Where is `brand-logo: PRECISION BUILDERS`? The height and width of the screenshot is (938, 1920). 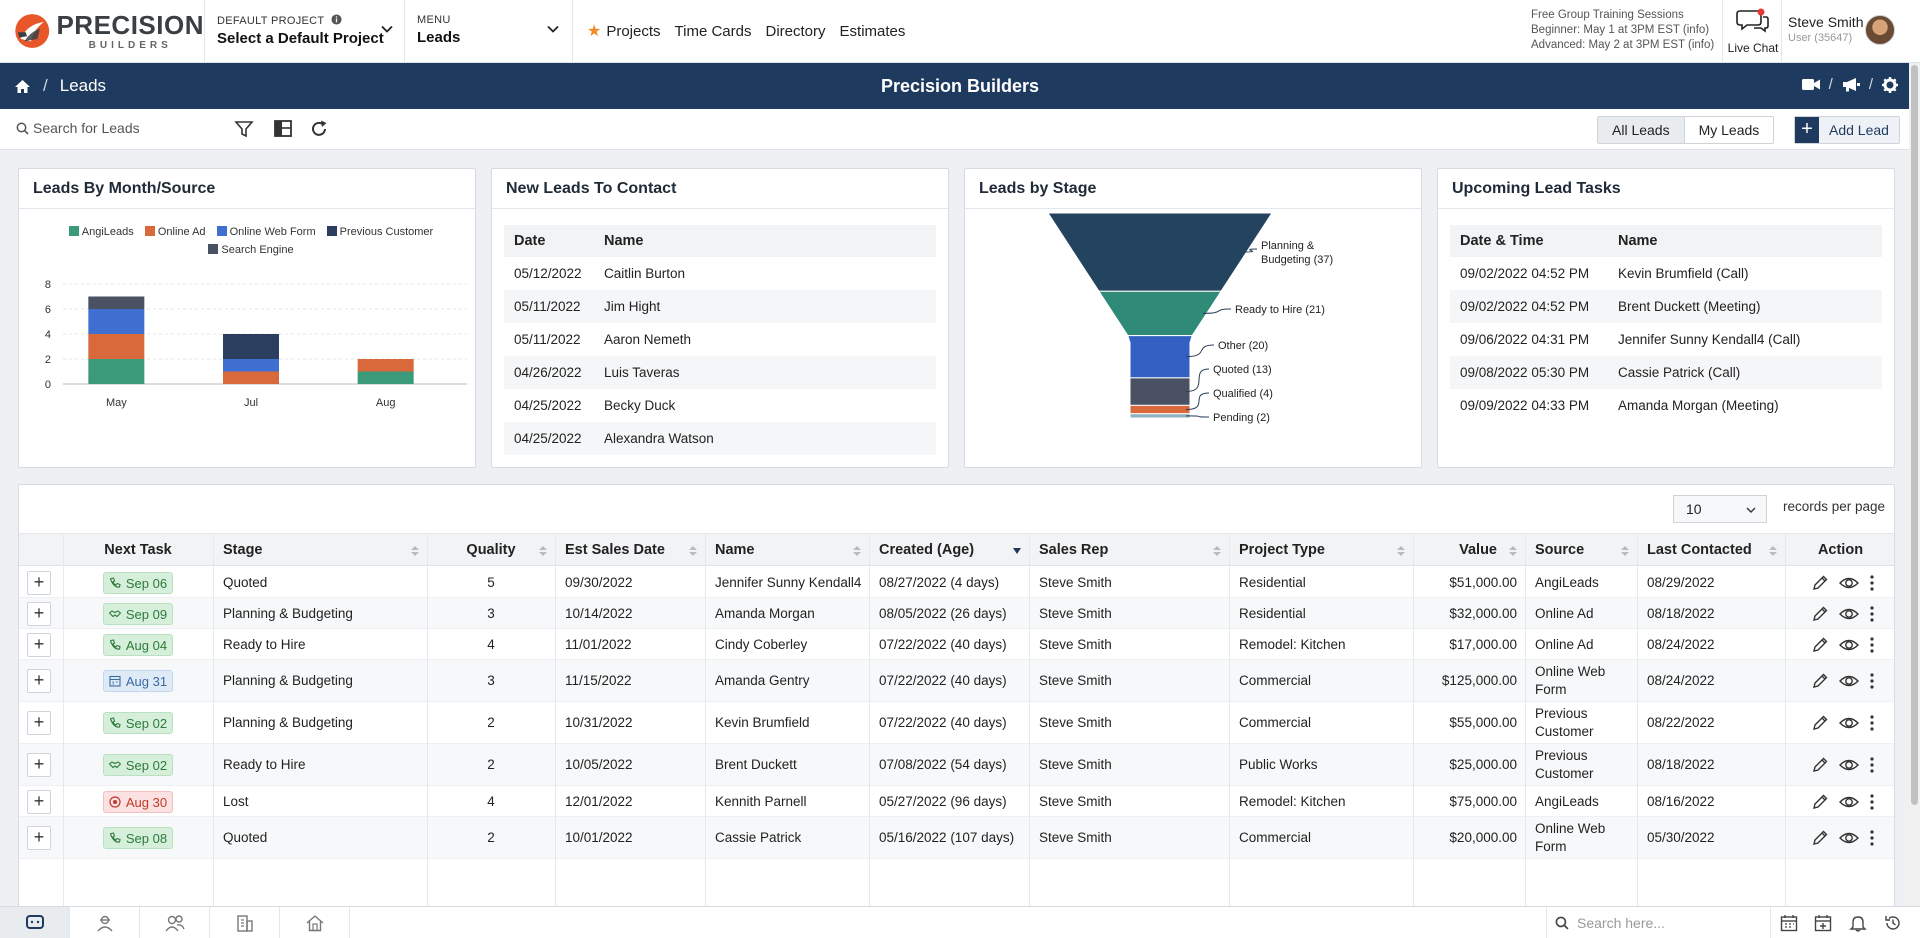
brand-logo: PRECISION BUILDERS is located at coordinates (102, 31).